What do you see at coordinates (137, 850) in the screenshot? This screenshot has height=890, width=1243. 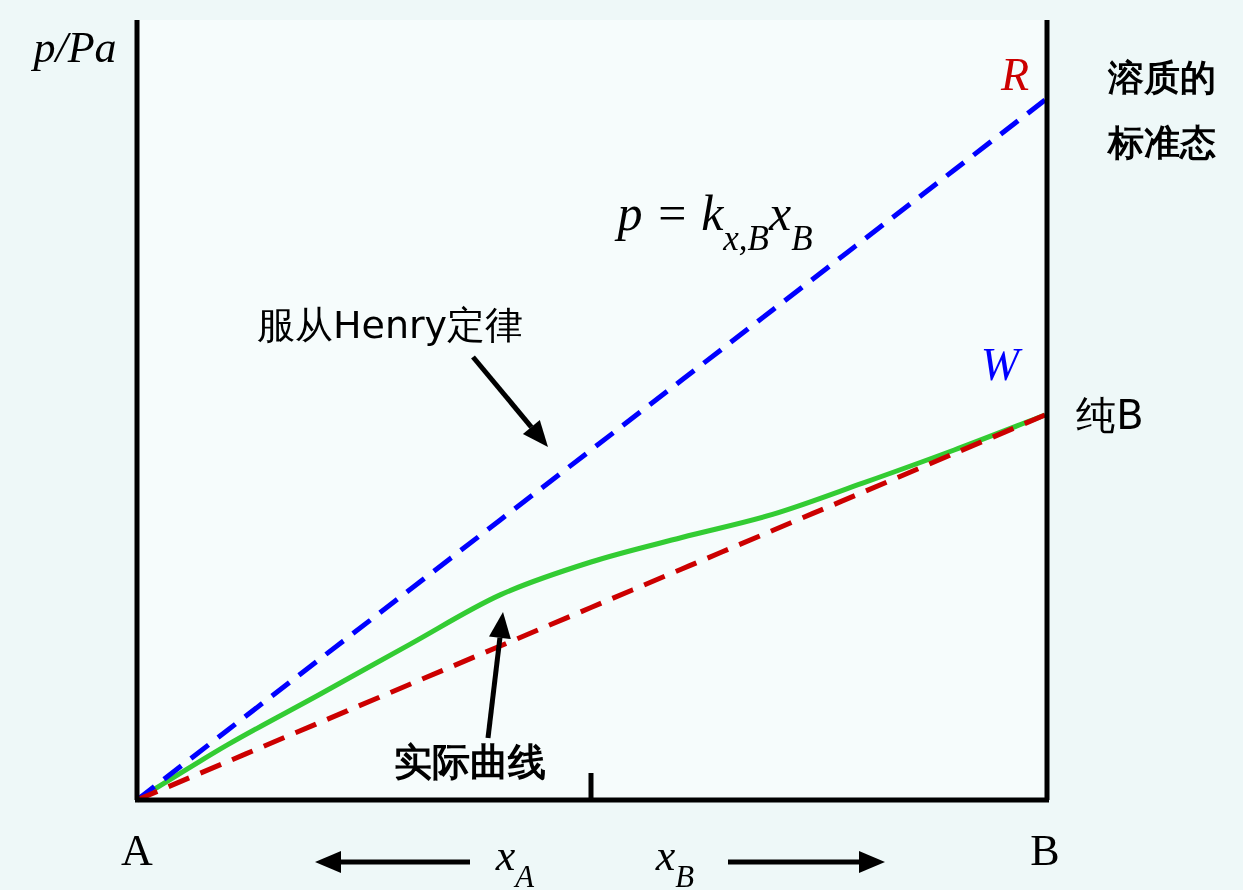 I see `x-tick-label: A` at bounding box center [137, 850].